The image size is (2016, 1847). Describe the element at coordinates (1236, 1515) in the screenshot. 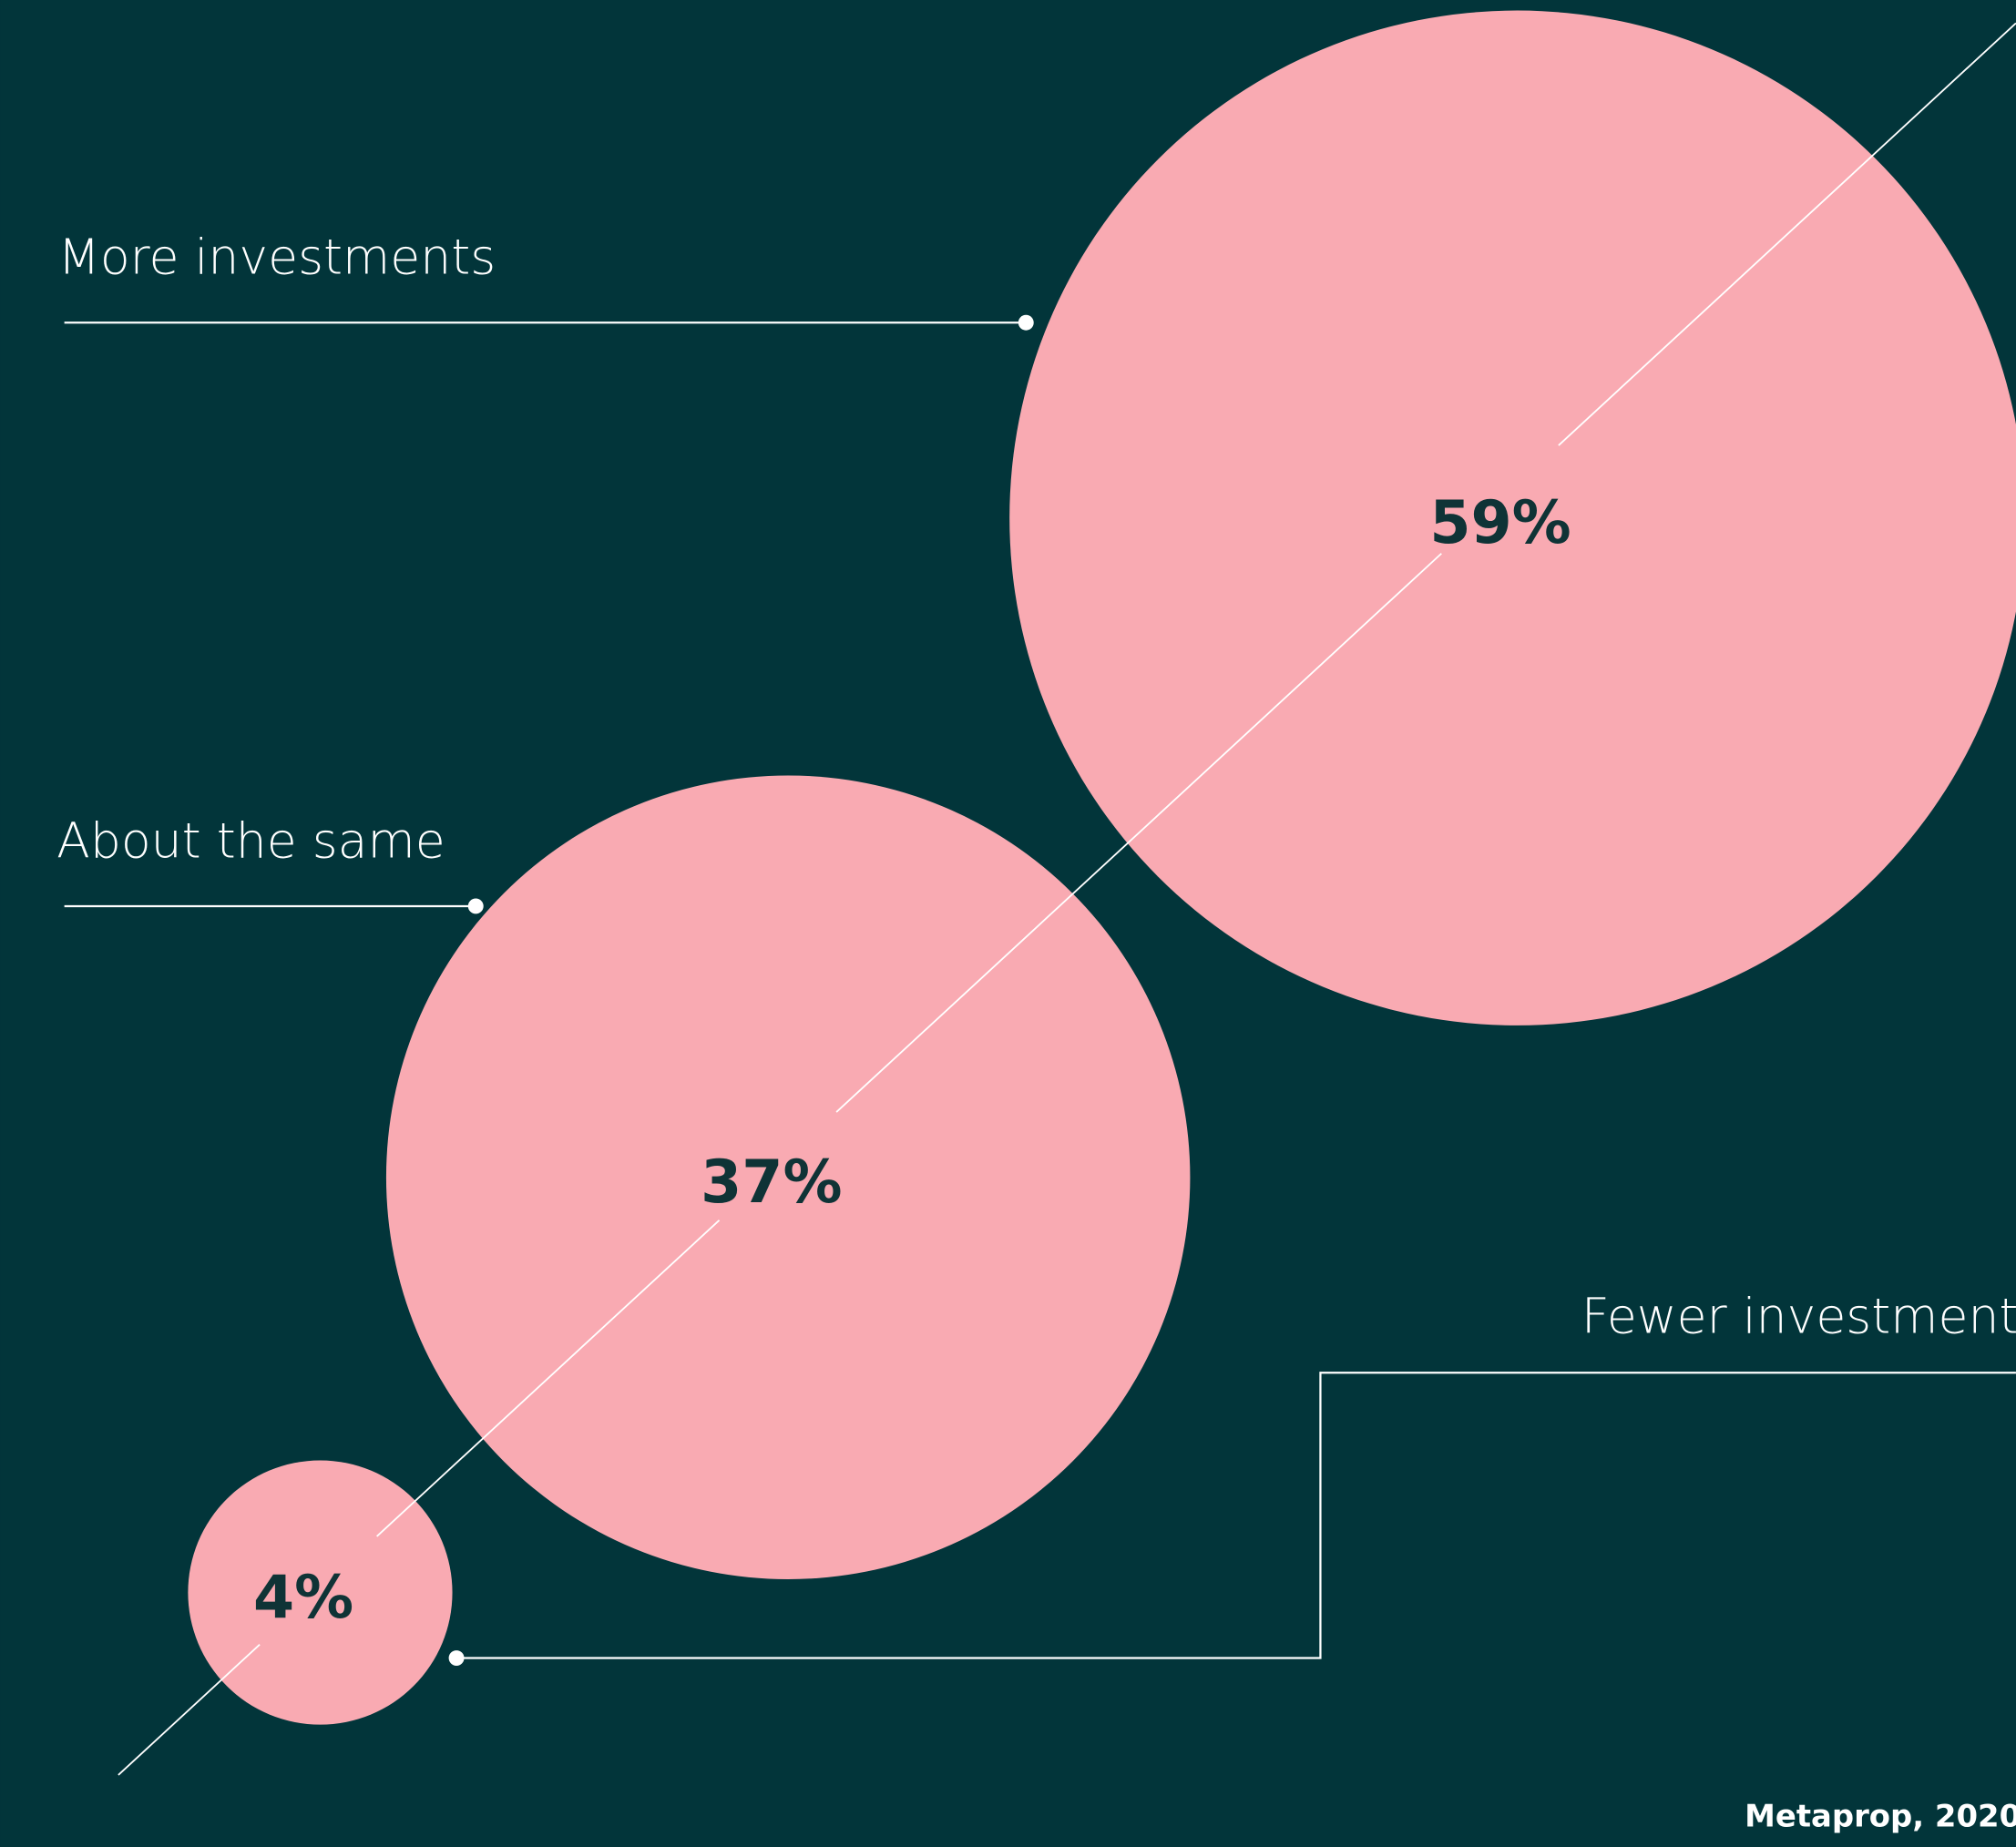

I see `leader-line` at that location.